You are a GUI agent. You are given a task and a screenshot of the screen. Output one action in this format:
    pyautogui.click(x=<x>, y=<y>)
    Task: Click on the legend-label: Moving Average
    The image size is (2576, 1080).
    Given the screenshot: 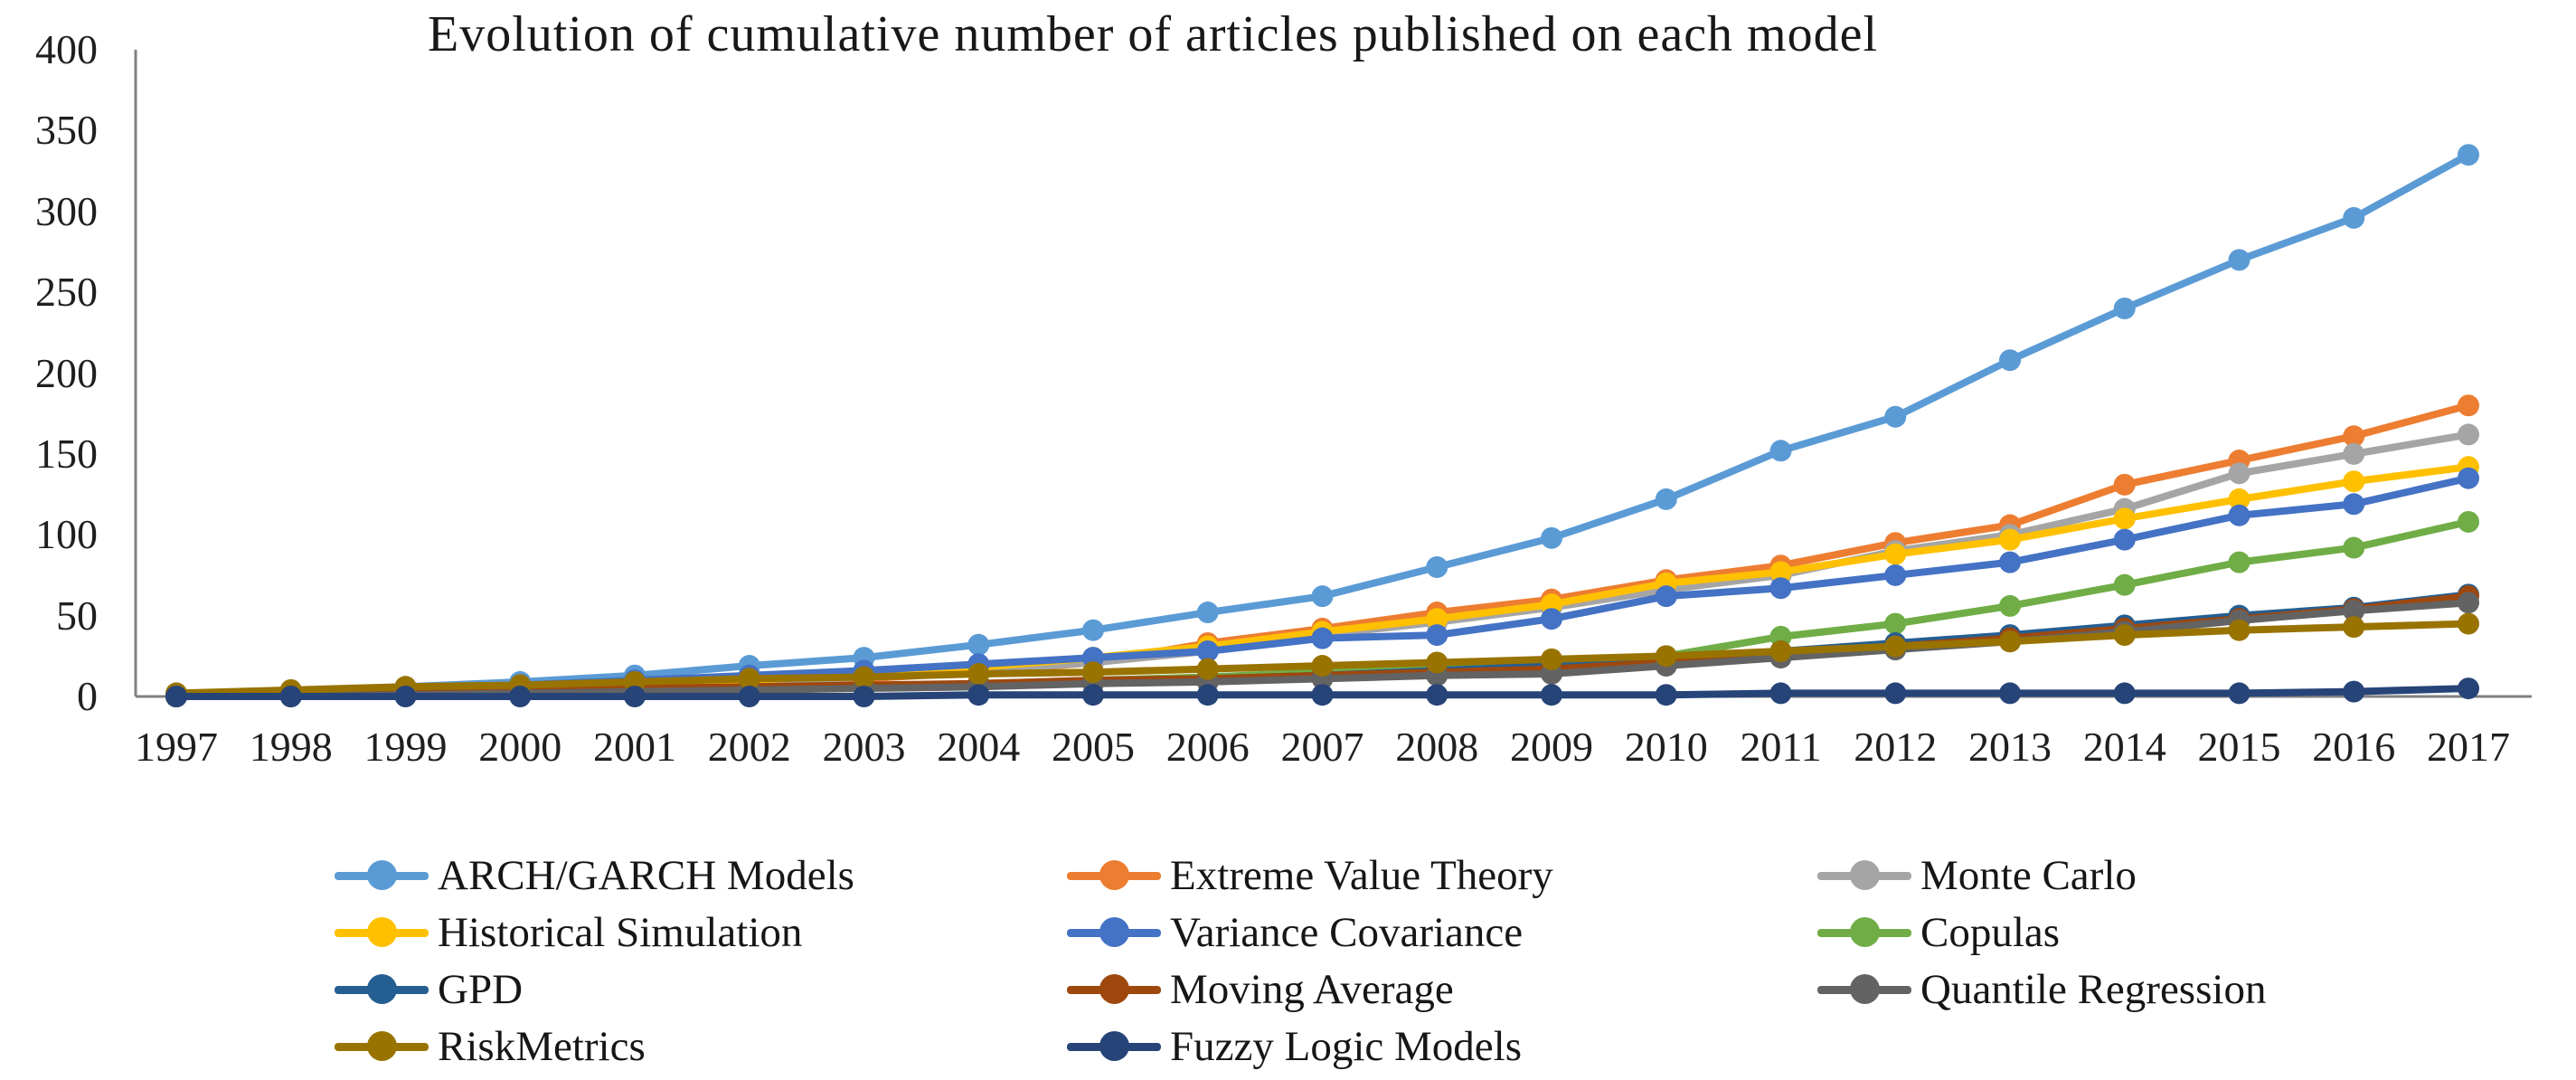 What is the action you would take?
    pyautogui.click(x=1312, y=989)
    